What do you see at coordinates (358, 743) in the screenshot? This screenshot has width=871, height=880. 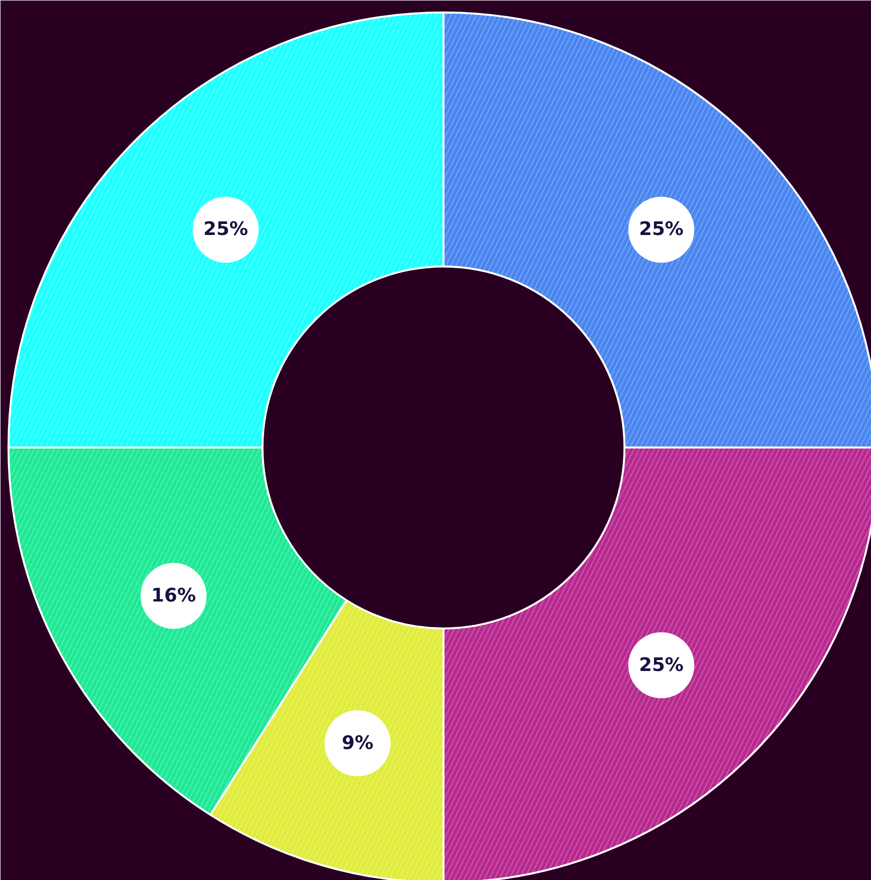 I see `data-label: 9%` at bounding box center [358, 743].